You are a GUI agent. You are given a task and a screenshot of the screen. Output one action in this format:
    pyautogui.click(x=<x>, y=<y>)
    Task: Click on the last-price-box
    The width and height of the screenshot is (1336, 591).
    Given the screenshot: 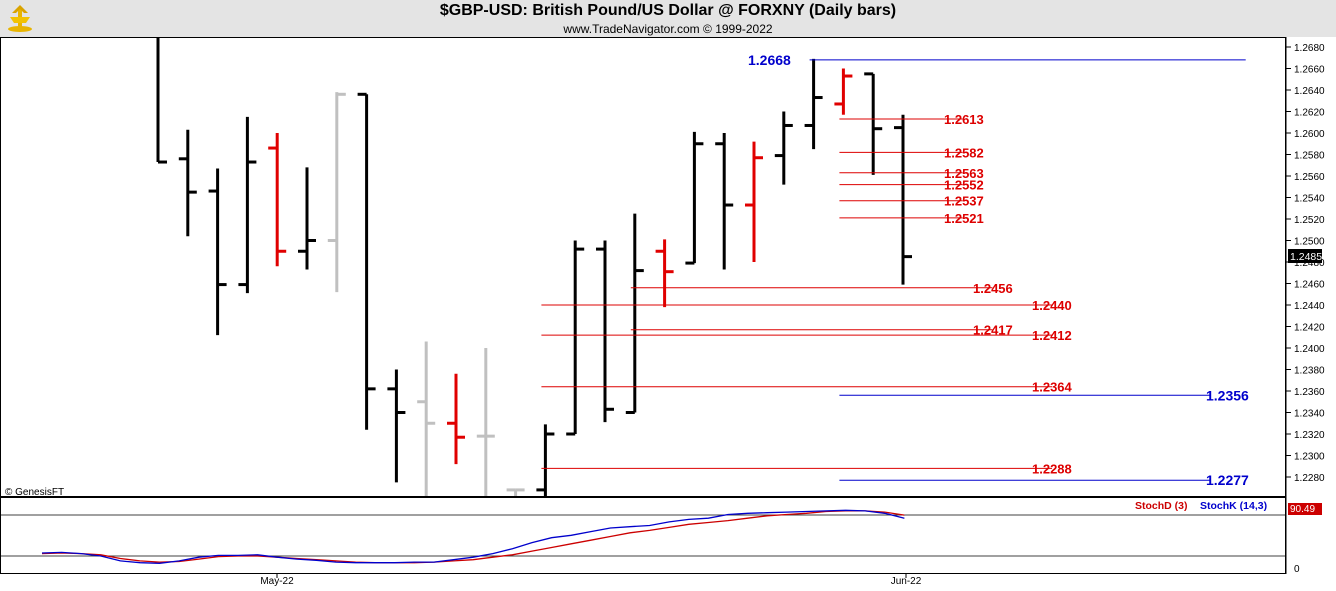 What is the action you would take?
    pyautogui.click(x=1305, y=256)
    